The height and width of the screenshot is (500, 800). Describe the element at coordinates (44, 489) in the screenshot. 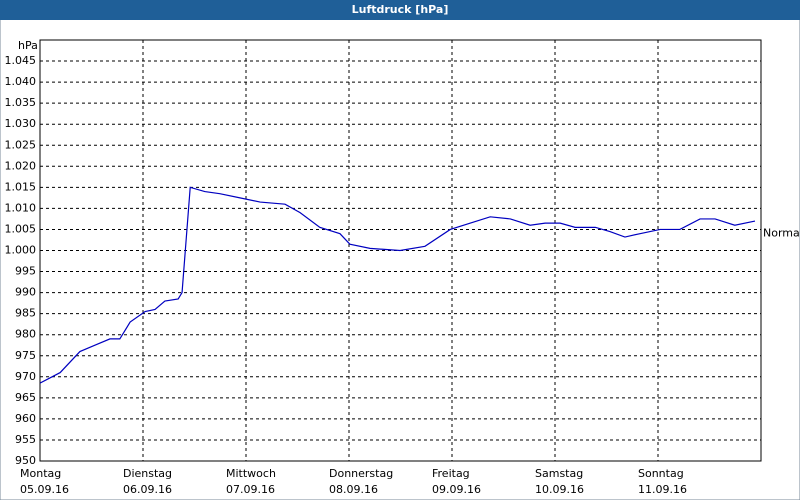

I see `x-tick-label: 05.09.16` at that location.